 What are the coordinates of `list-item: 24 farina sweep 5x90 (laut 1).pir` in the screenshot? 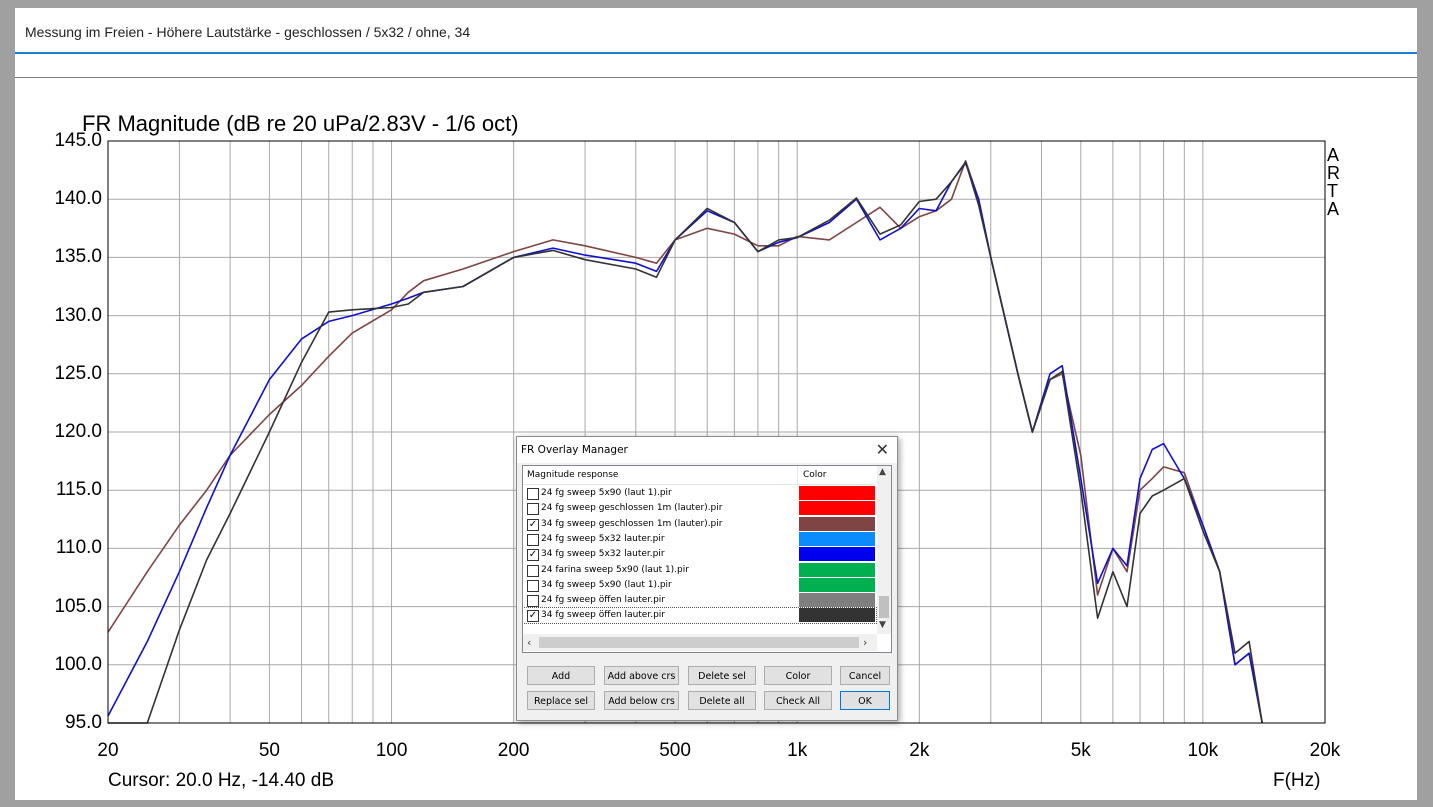 It's located at (699, 570).